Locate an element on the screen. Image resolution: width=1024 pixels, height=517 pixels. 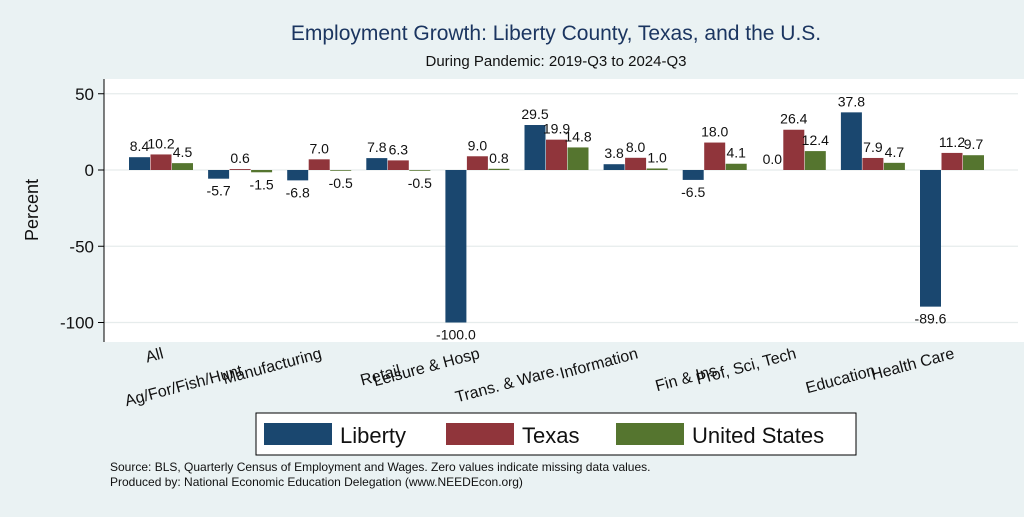
y-tick-label: 50 is located at coordinates (84, 94).